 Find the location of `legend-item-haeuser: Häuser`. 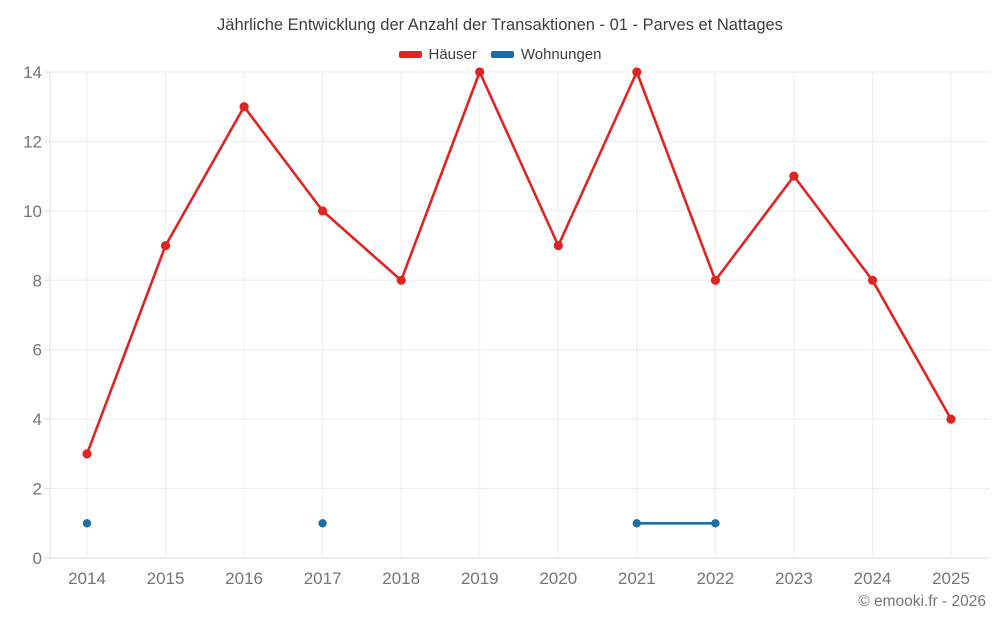

legend-item-haeuser: Häuser is located at coordinates (437, 54).